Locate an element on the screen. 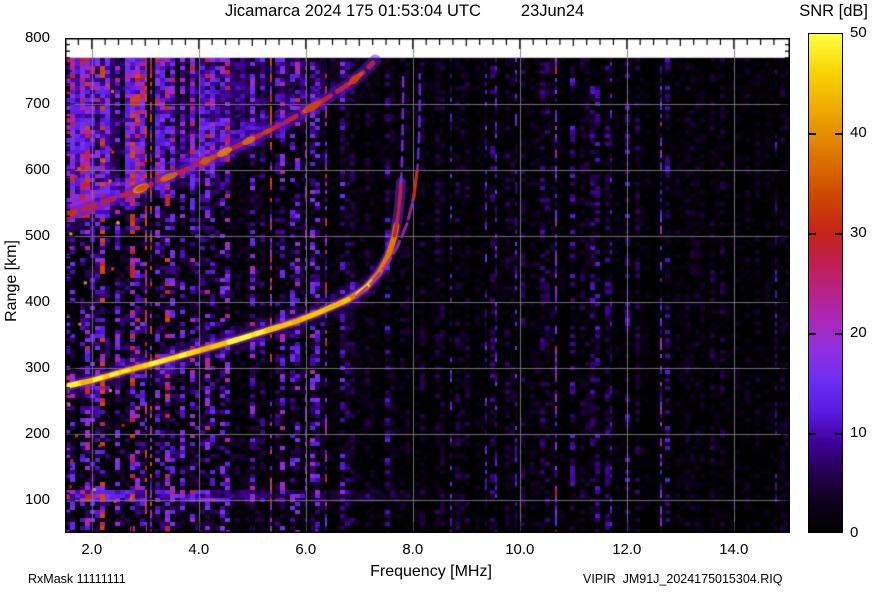  colorbar-tick-label: 50 is located at coordinates (858, 32).